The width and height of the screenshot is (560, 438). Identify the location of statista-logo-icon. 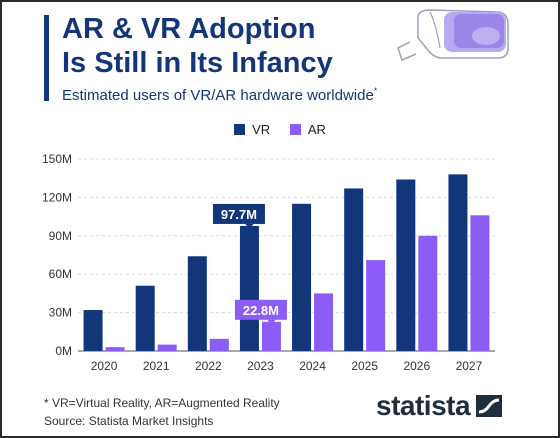
(489, 406).